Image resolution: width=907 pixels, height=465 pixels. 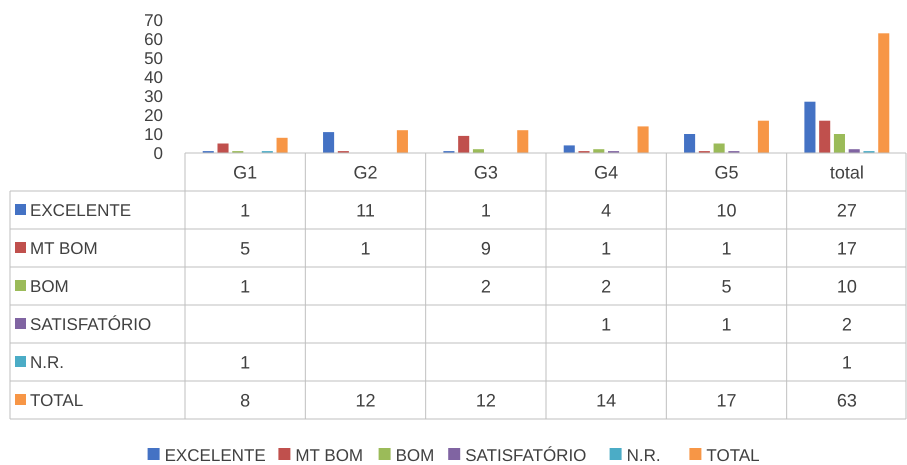 I want to click on text: TOTAL, so click(x=57, y=400).